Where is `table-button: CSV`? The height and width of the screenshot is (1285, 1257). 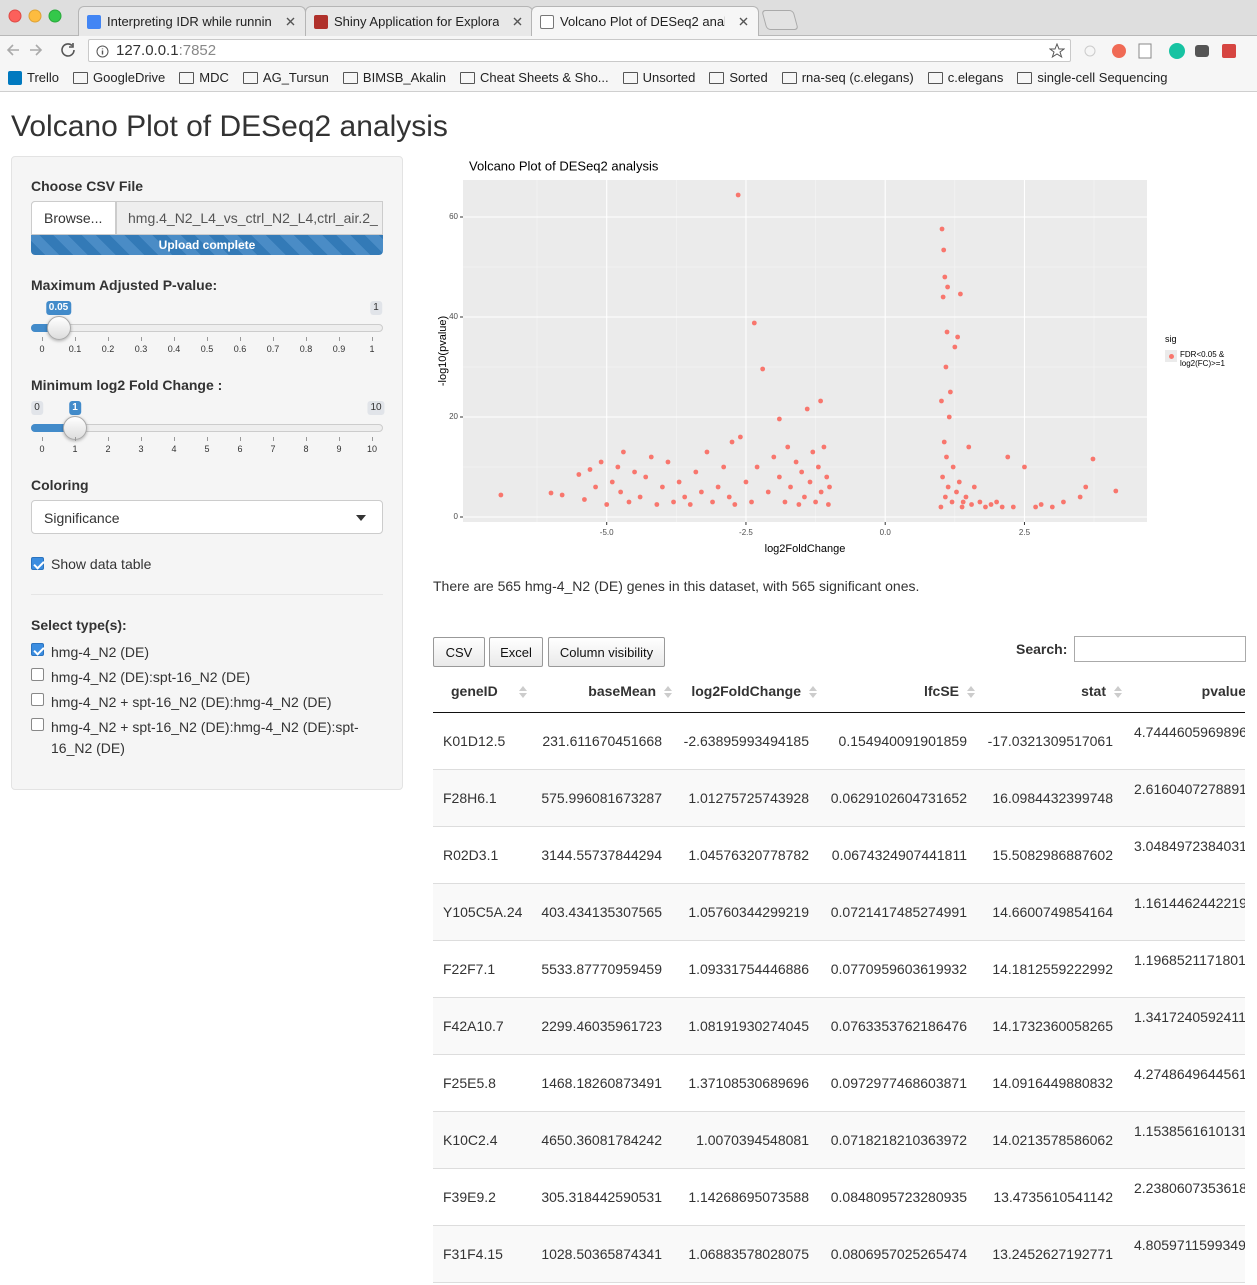 table-button: CSV is located at coordinates (459, 652).